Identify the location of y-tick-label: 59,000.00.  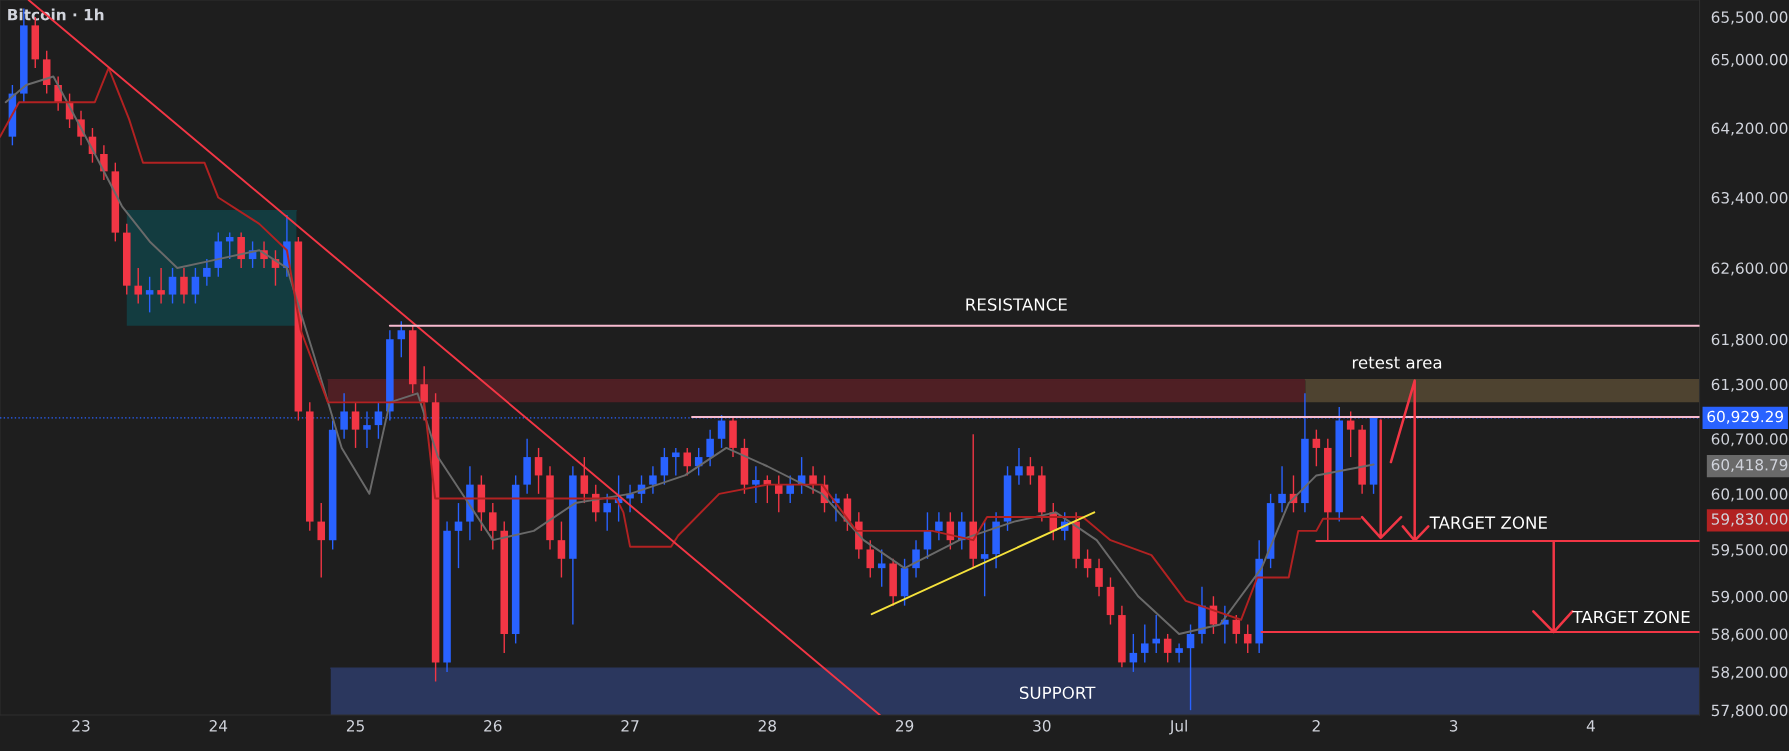
(1749, 597).